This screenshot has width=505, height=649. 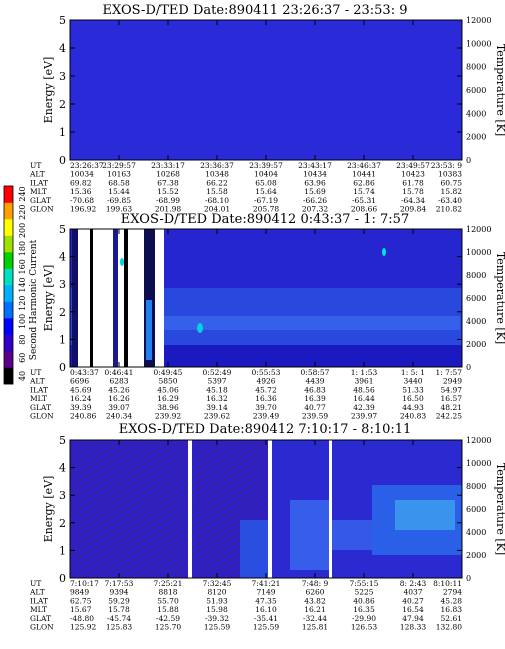 What do you see at coordinates (447, 165) in the screenshot?
I see `table-cell: 23:53: 9` at bounding box center [447, 165].